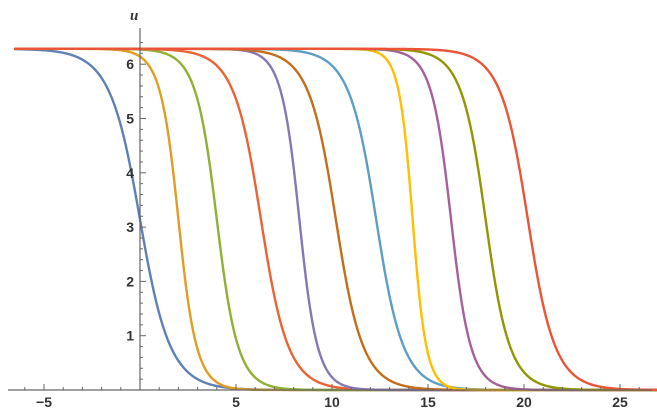 The width and height of the screenshot is (657, 410). Describe the element at coordinates (130, 64) in the screenshot. I see `y-tick-label: 6` at that location.